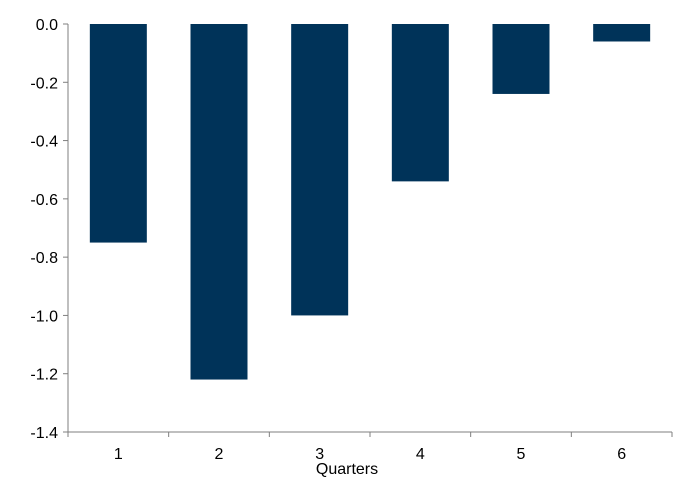 This screenshot has width=673, height=477. I want to click on x-tick-label: 3, so click(319, 454).